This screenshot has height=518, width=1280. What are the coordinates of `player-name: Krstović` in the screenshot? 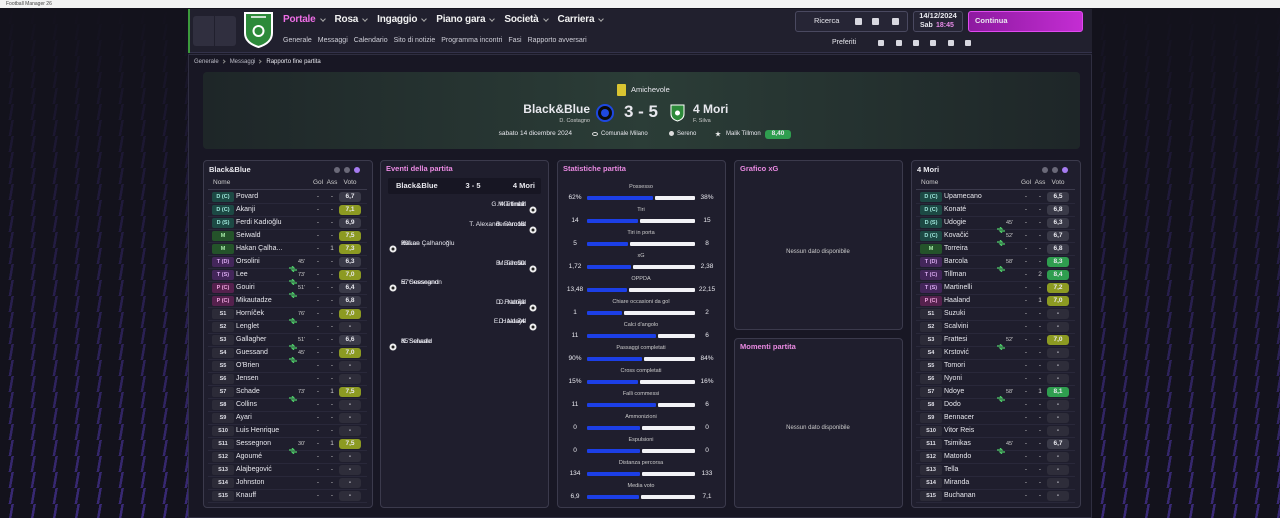 It's located at (956, 352).